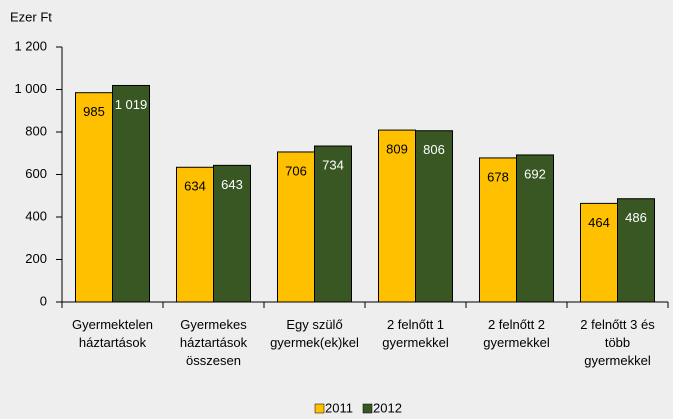 This screenshot has height=419, width=673. What do you see at coordinates (43, 300) in the screenshot?
I see `y-tick-label: 0` at bounding box center [43, 300].